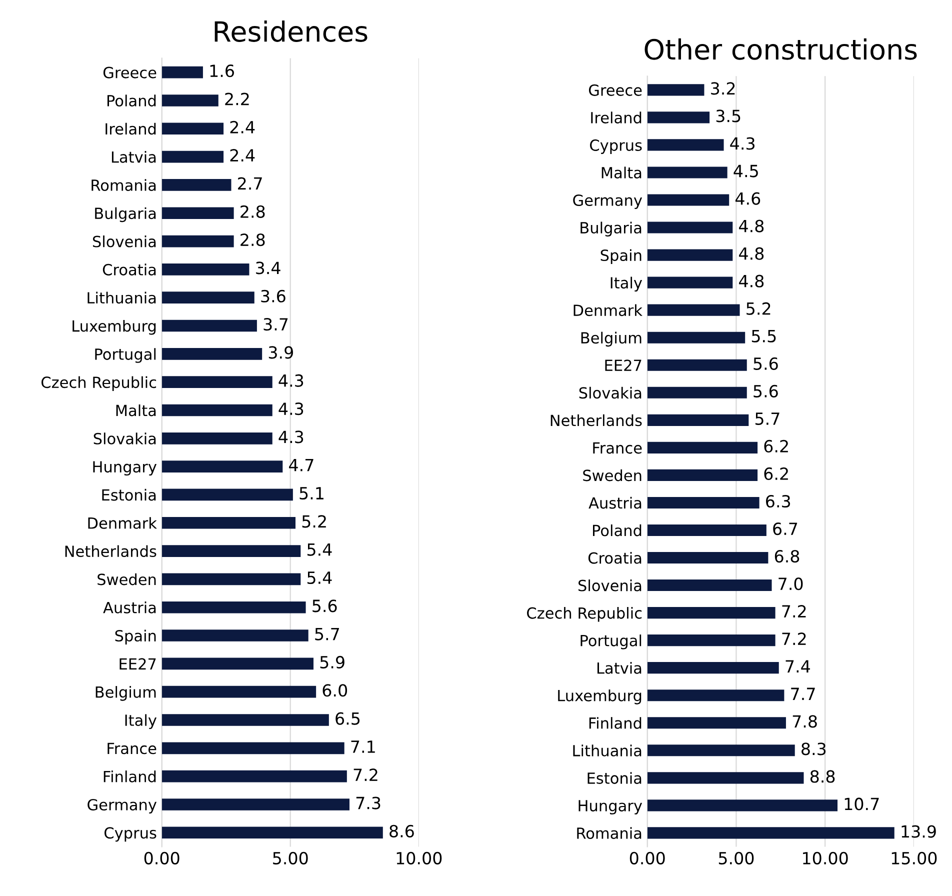  What do you see at coordinates (798, 666) in the screenshot?
I see `data-label: 7.4` at bounding box center [798, 666].